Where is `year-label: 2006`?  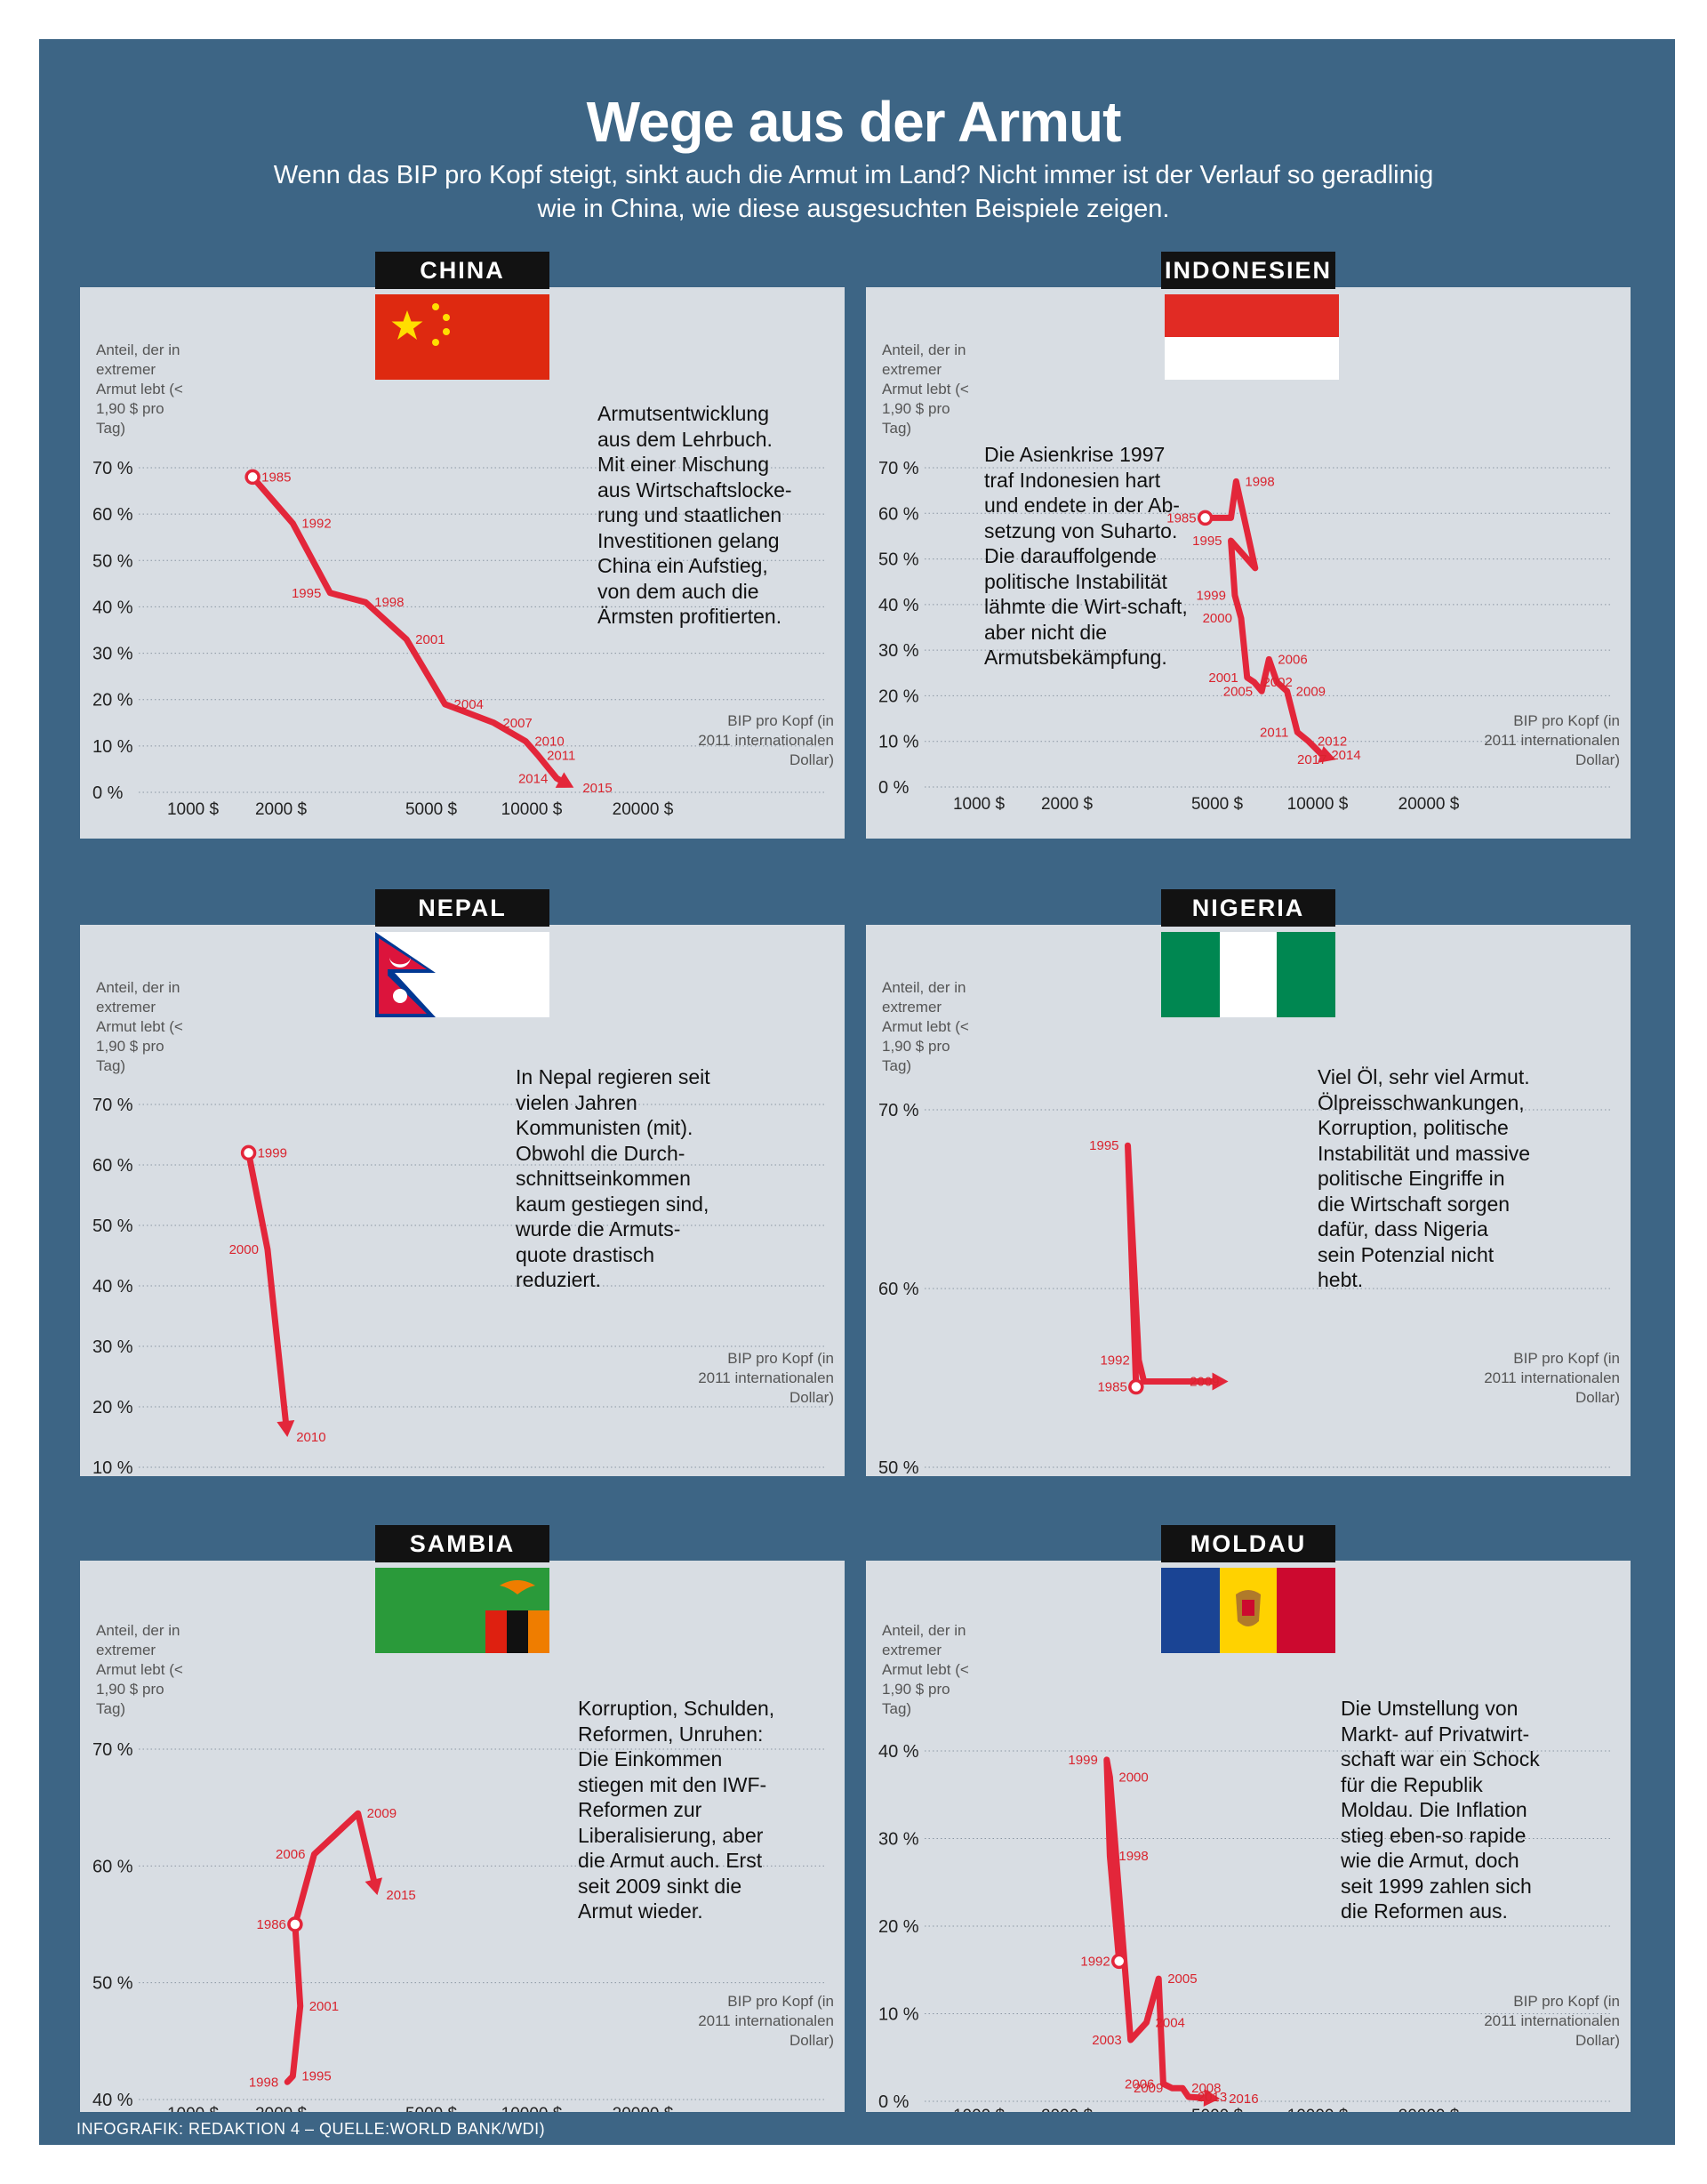 year-label: 2006 is located at coordinates (290, 1854).